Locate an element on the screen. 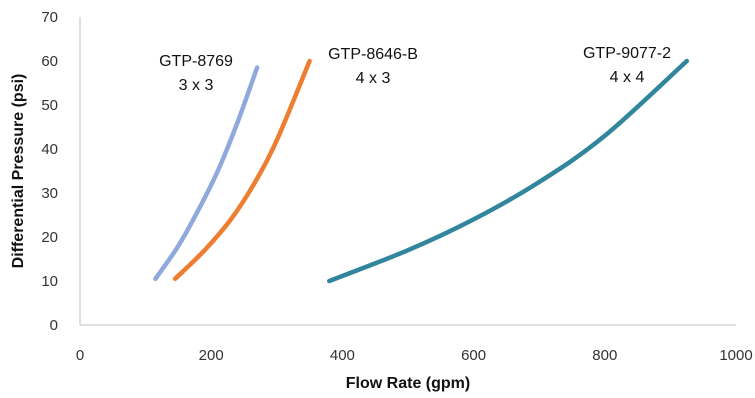 The width and height of the screenshot is (755, 398). x-tick-label-200: 200 is located at coordinates (211, 355).